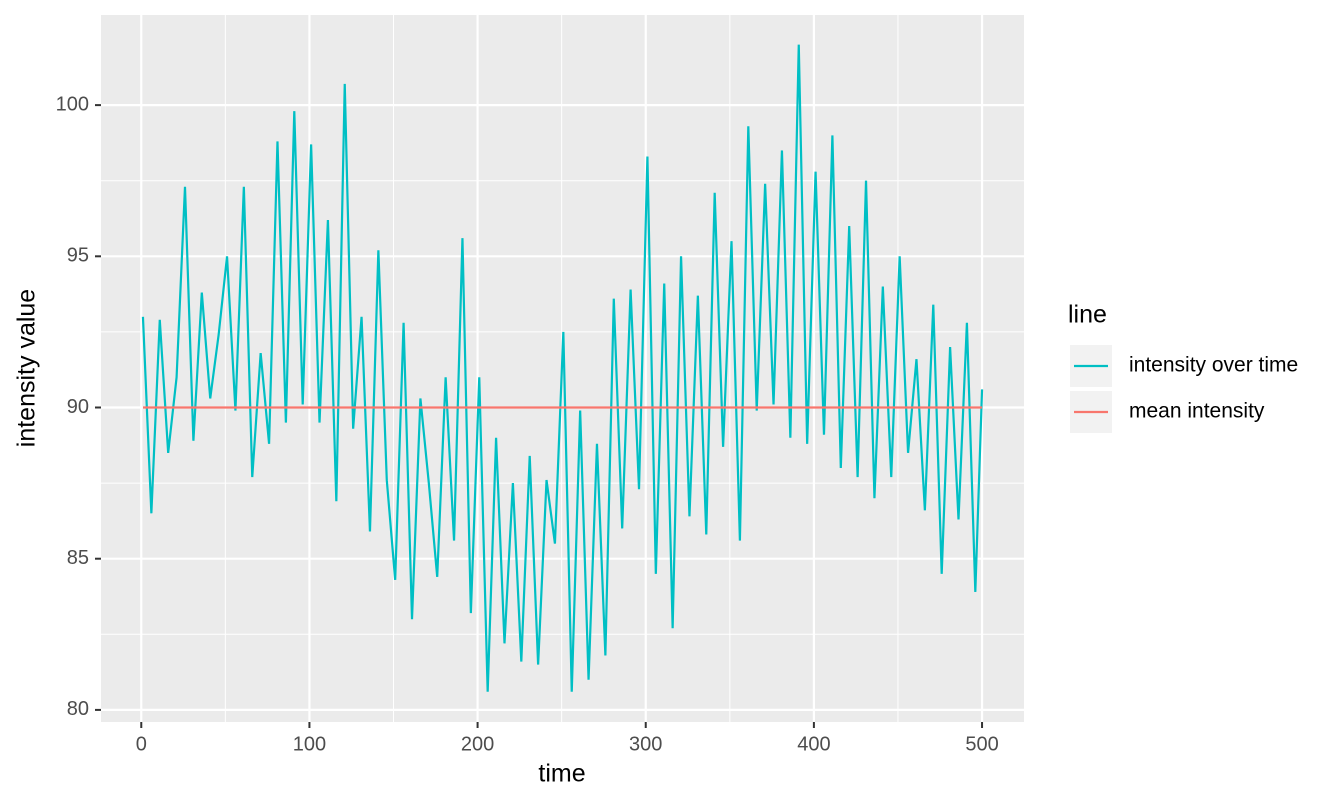 The height and width of the screenshot is (811, 1344). What do you see at coordinates (141, 744) in the screenshot?
I see `x-tick-label: 0` at bounding box center [141, 744].